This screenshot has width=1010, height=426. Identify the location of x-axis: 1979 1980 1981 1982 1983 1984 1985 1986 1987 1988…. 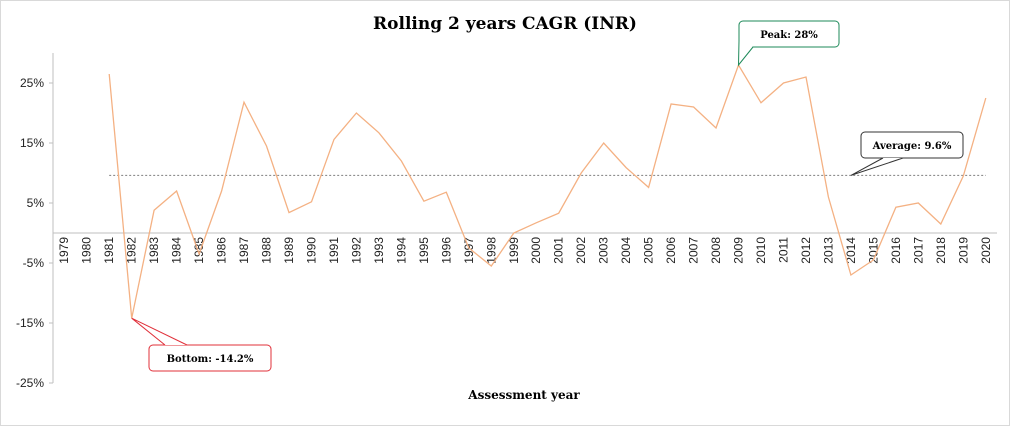
(525, 248).